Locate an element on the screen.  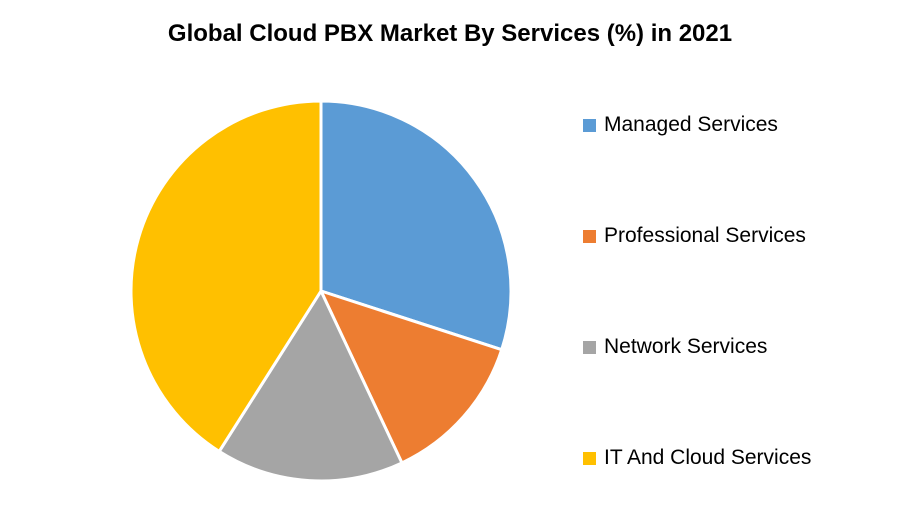
legend-label-professional-services: Professional Services is located at coordinates (705, 235).